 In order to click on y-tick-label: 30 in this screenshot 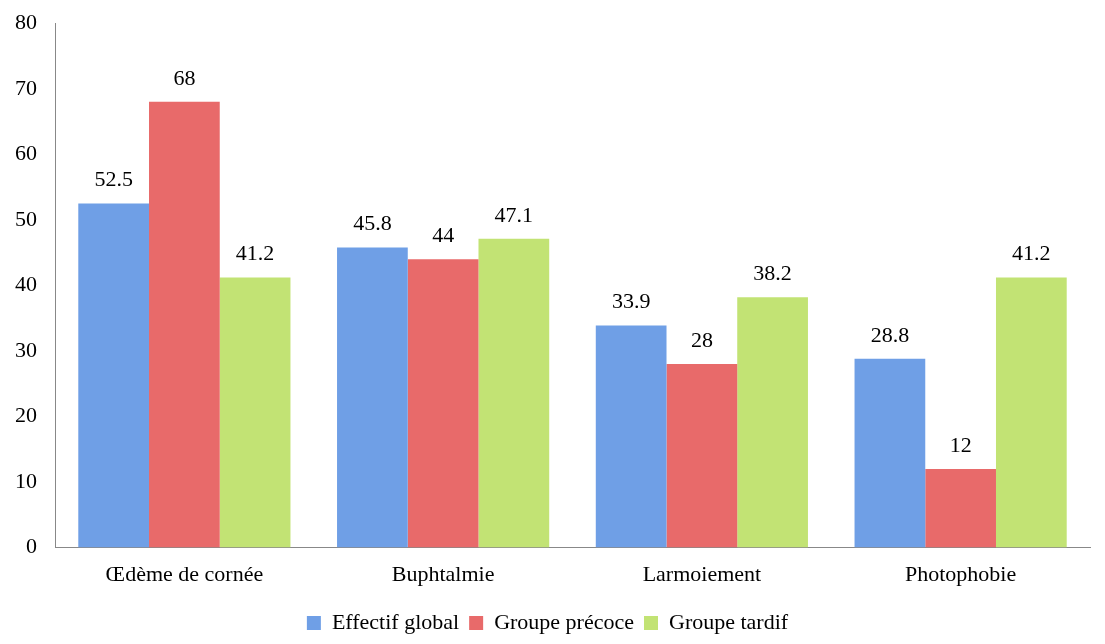, I will do `click(26, 349)`.